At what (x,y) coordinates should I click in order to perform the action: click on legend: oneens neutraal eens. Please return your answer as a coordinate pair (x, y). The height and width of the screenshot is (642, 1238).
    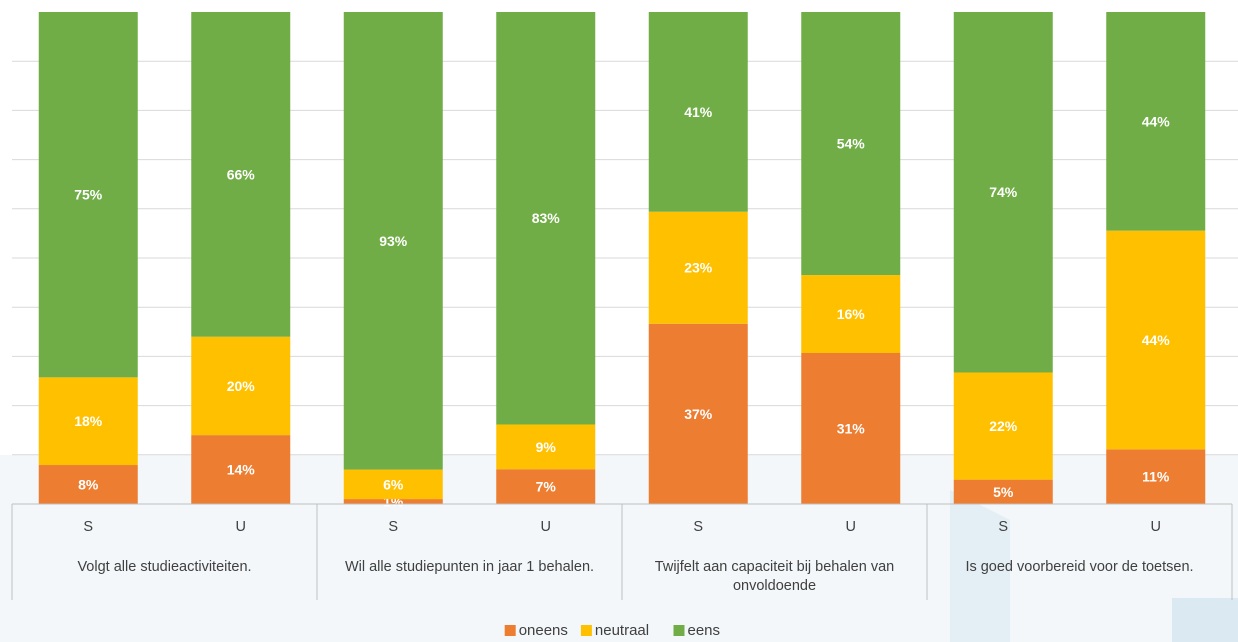
    Looking at the image, I should click on (612, 630).